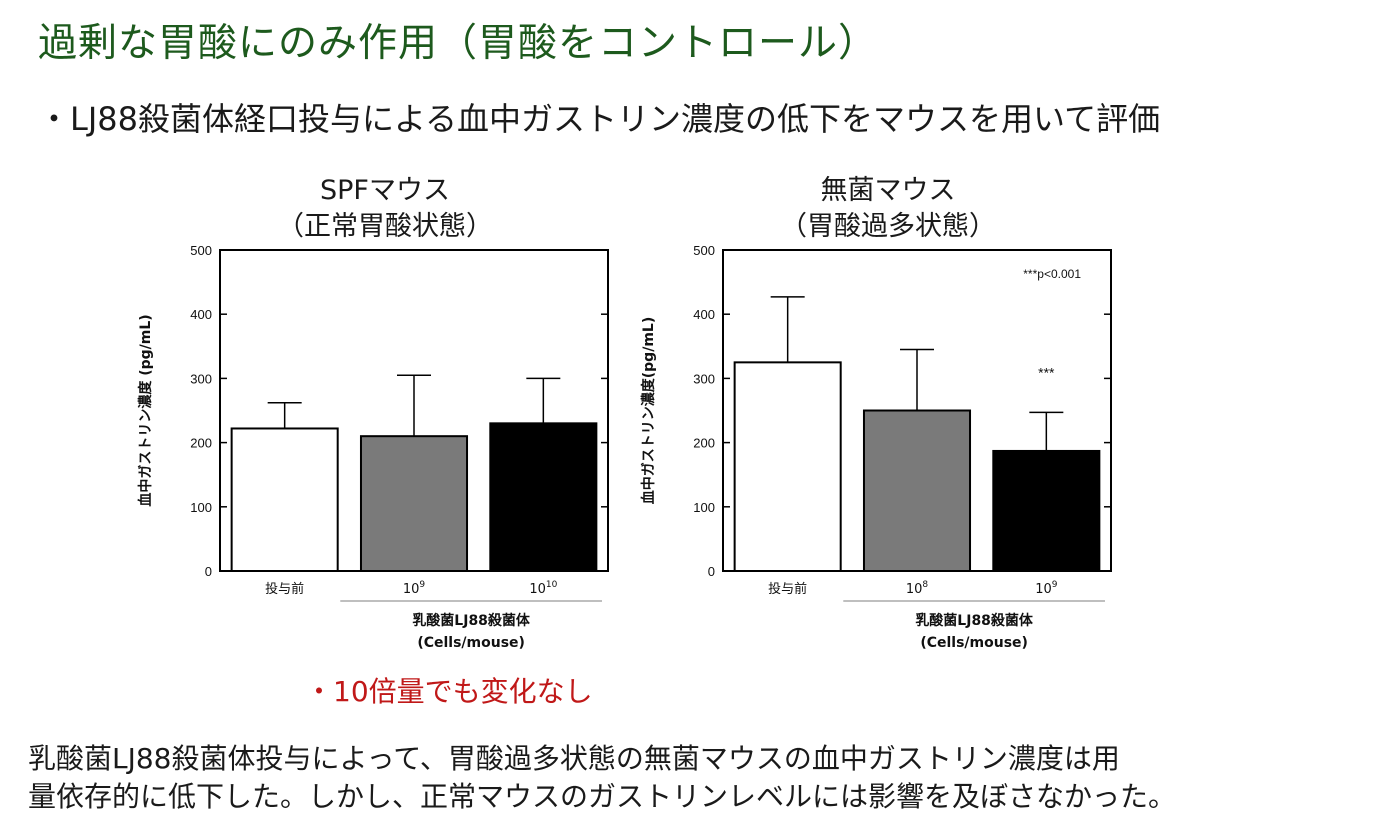 This screenshot has width=1376, height=822. I want to click on page-title: 過剰な胃酸にのみ作用（胃酸をコントロール）, so click(458, 43).